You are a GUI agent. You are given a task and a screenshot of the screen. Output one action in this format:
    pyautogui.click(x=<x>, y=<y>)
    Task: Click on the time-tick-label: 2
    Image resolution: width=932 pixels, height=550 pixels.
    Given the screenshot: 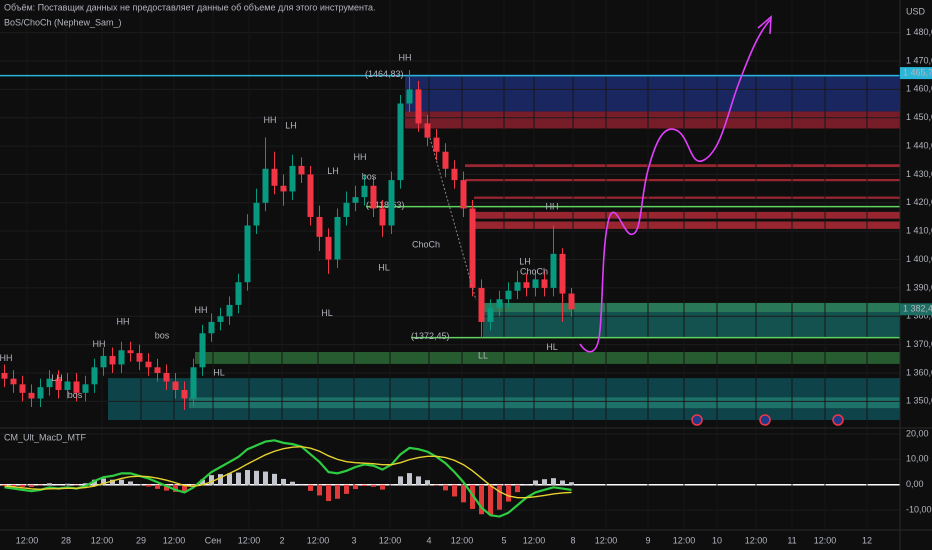 What is the action you would take?
    pyautogui.click(x=281, y=540)
    